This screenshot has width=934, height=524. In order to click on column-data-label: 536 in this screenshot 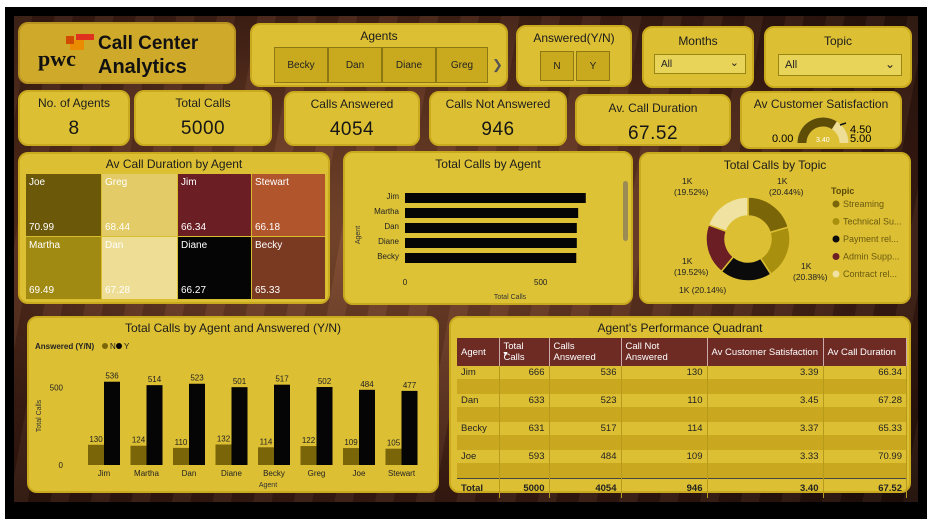, I will do `click(112, 376)`.